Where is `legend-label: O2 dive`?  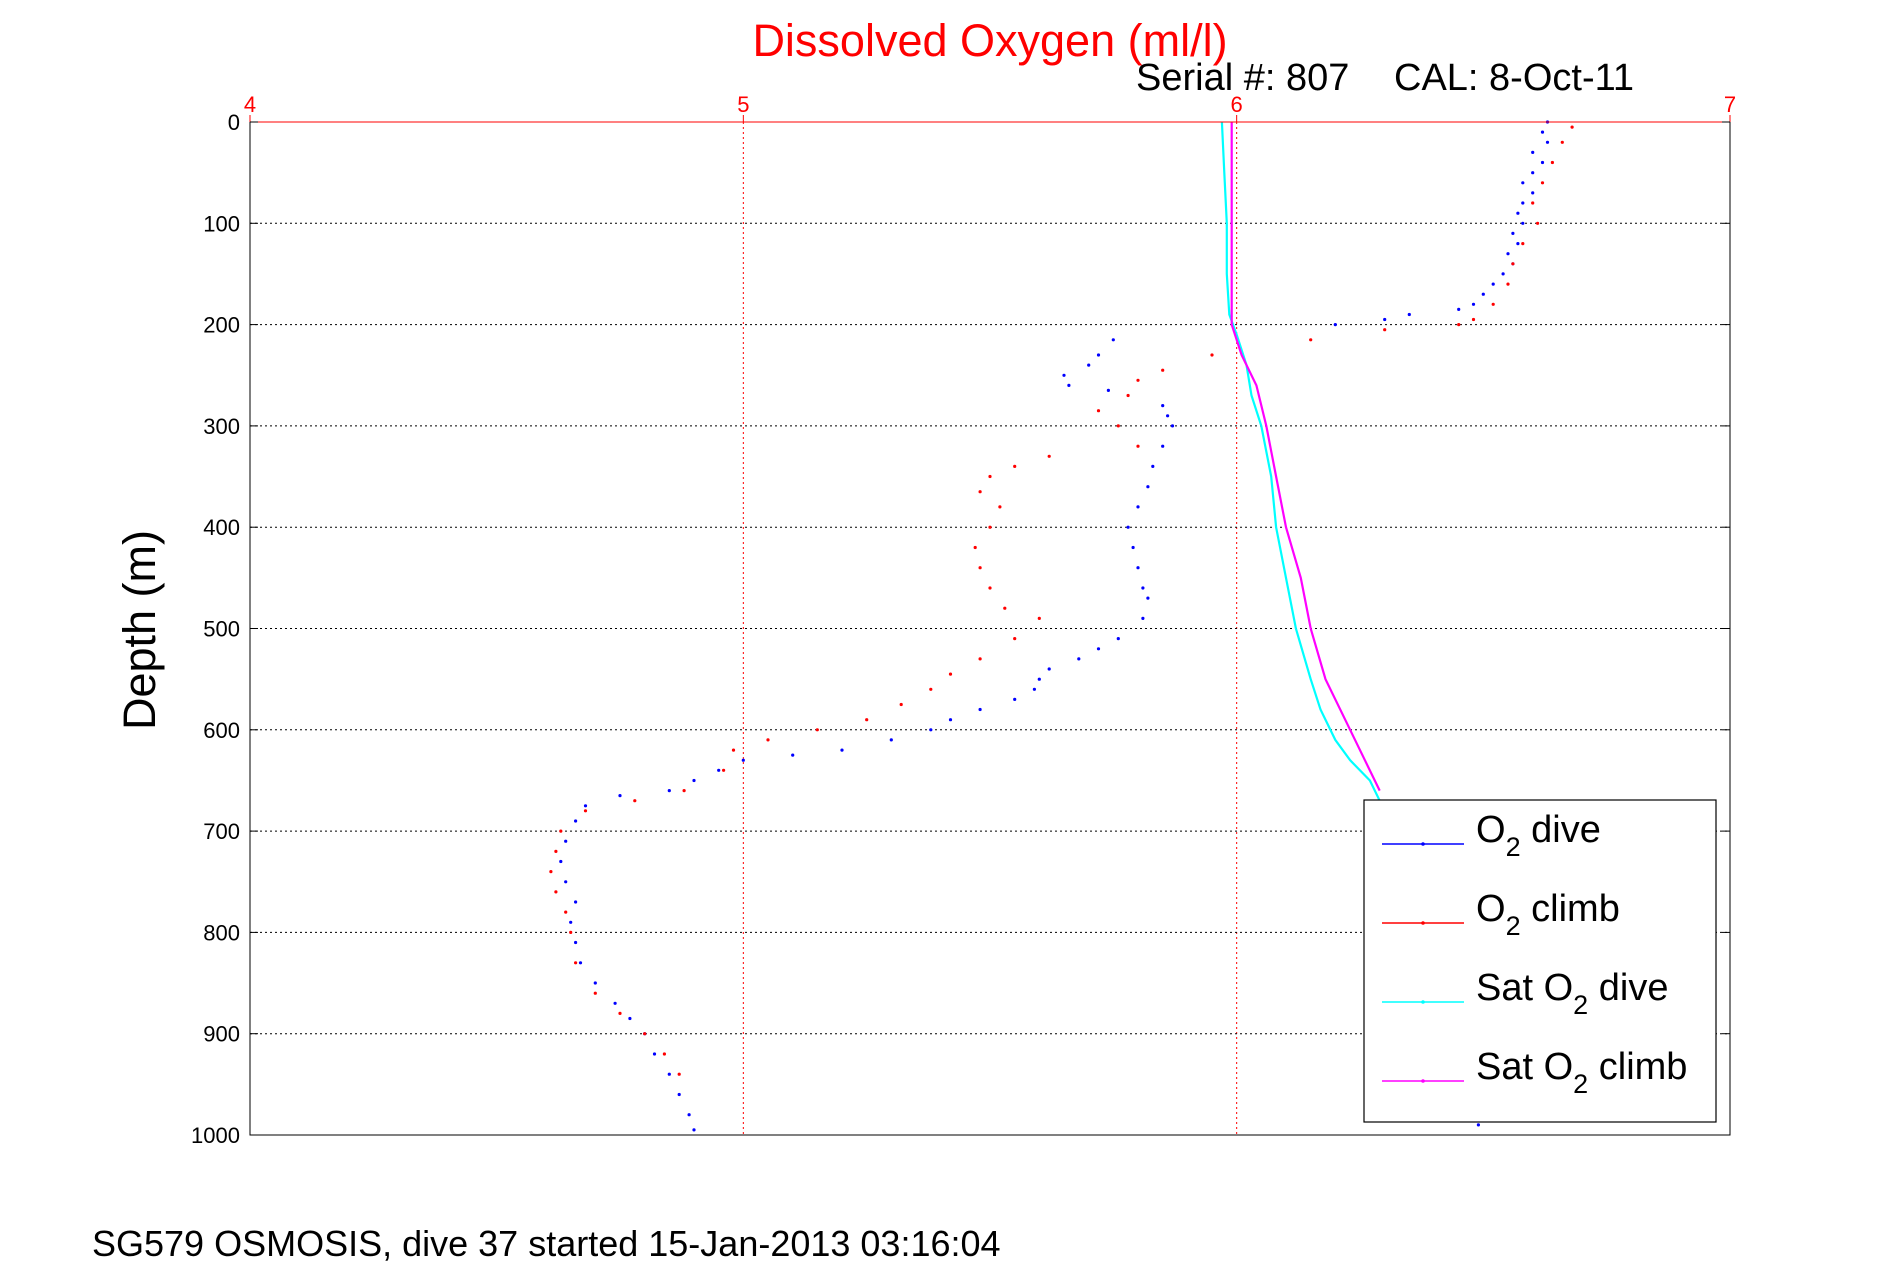 legend-label: O2 dive is located at coordinates (1538, 835).